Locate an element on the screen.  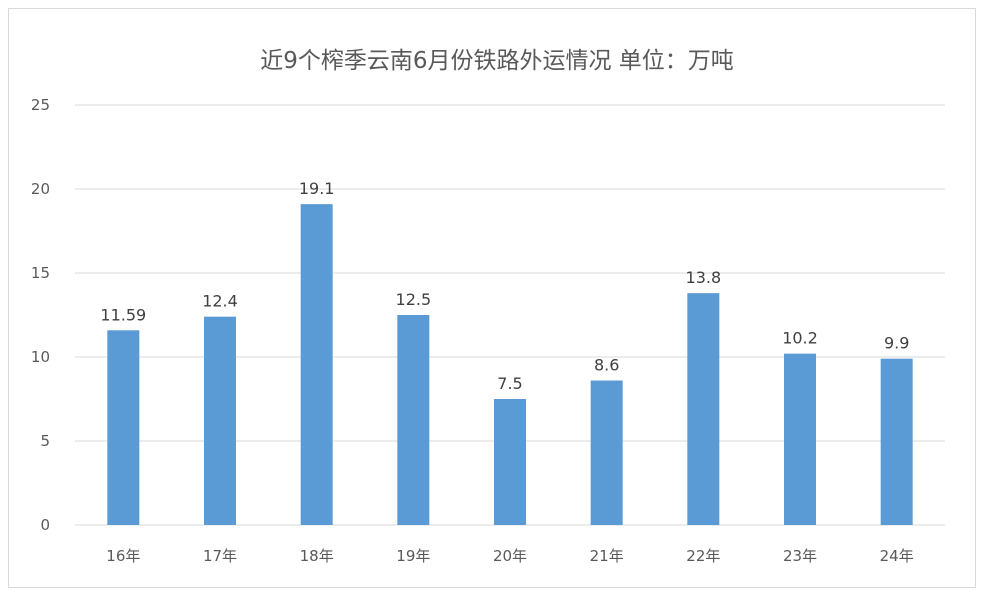
data-label: 11.59 is located at coordinates (123, 314).